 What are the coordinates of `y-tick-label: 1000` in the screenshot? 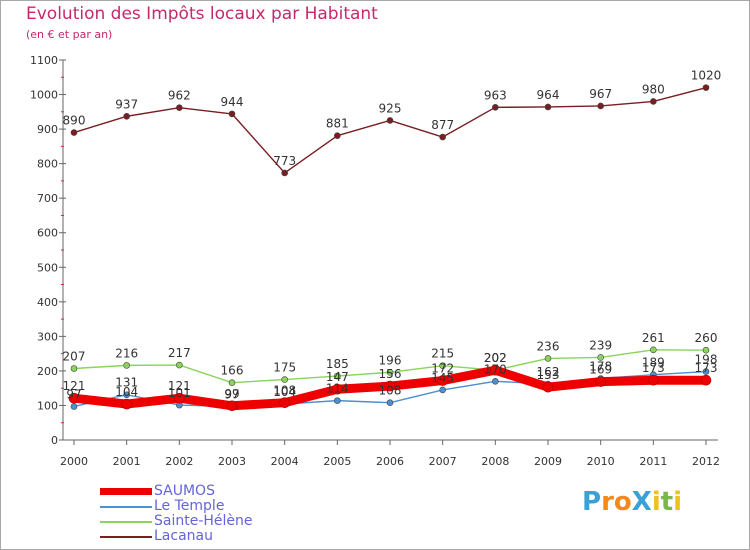 It's located at (44, 95).